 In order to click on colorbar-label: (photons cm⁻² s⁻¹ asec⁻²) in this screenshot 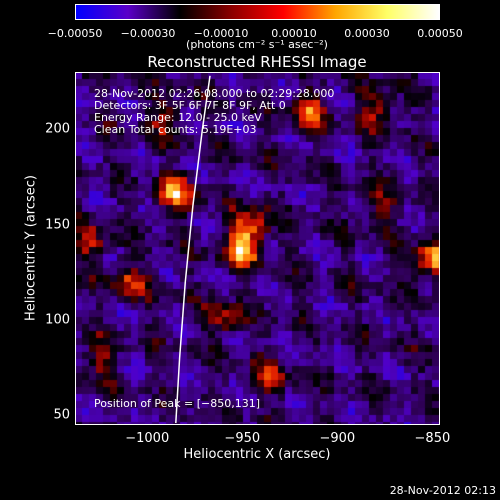, I will do `click(257, 44)`.